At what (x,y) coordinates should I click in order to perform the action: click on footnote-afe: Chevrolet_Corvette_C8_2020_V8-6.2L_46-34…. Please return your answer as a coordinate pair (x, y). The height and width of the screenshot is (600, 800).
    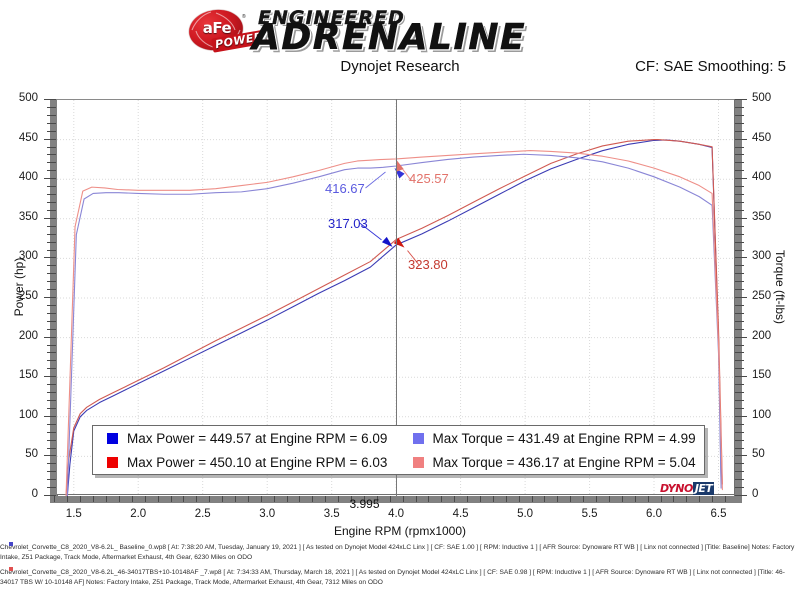
    Looking at the image, I should click on (400, 577).